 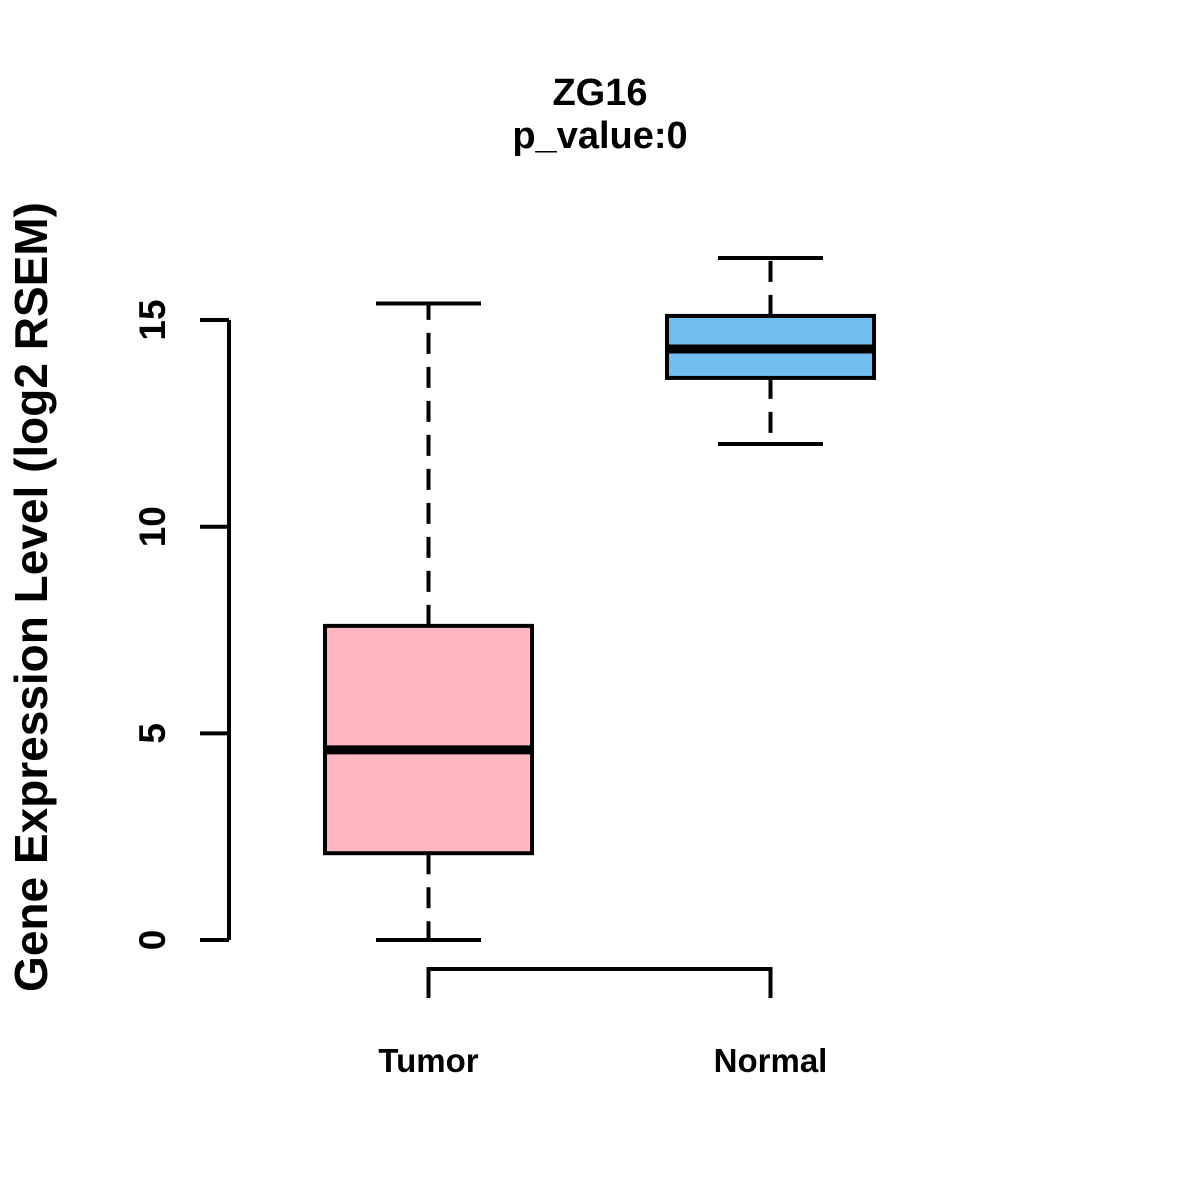 I want to click on y-tick-label: 15, so click(x=152, y=319).